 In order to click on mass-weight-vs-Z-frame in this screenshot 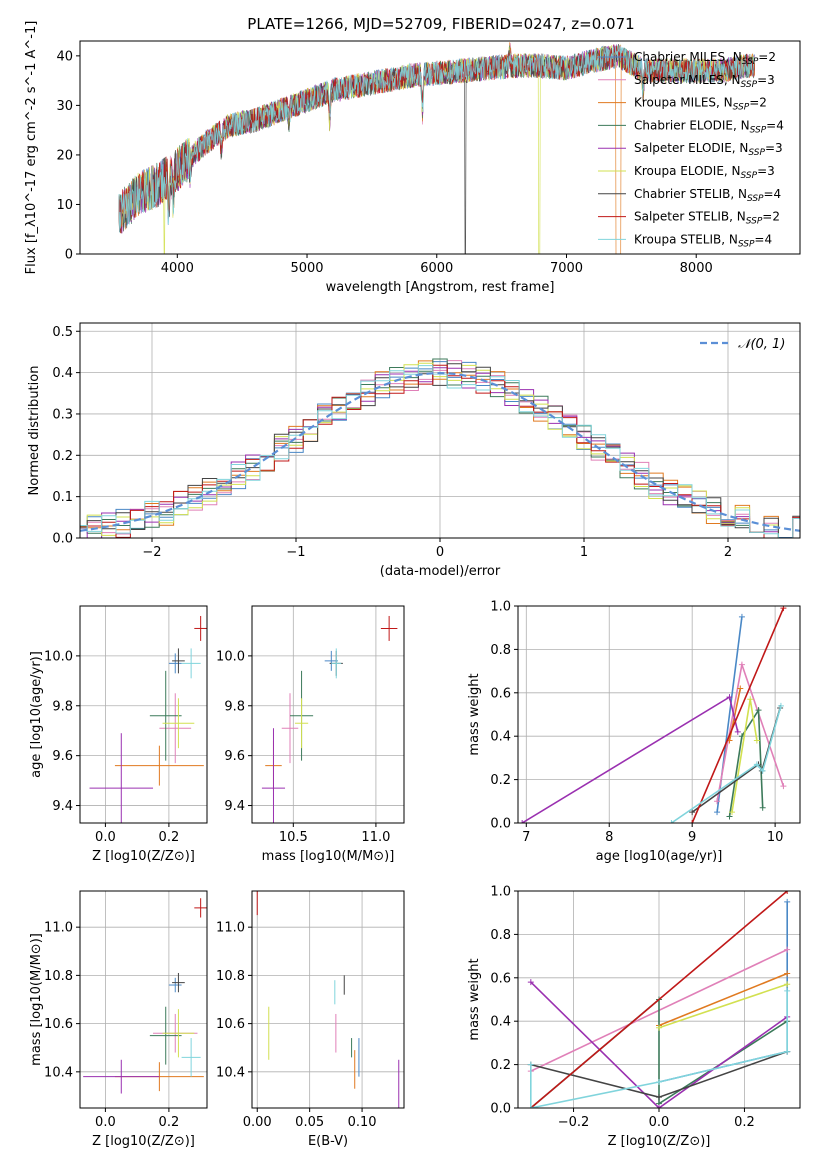, I will do `click(659, 999)`.